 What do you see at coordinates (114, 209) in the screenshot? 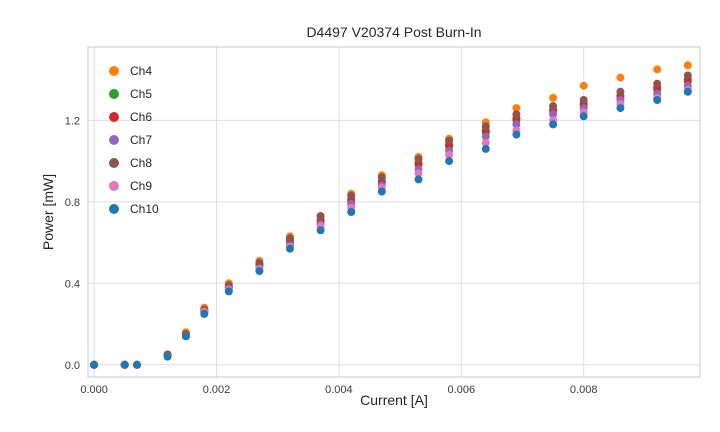
I see `legend-marker-ch10` at bounding box center [114, 209].